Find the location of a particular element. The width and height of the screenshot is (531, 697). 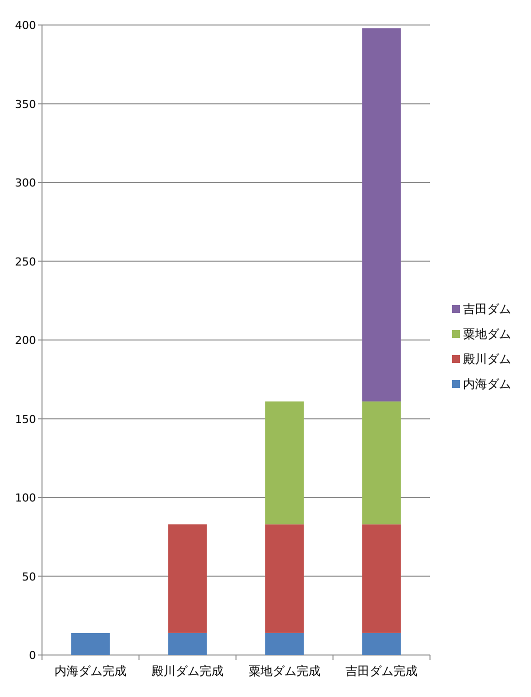

y-tick-label: 200 is located at coordinates (25, 340).